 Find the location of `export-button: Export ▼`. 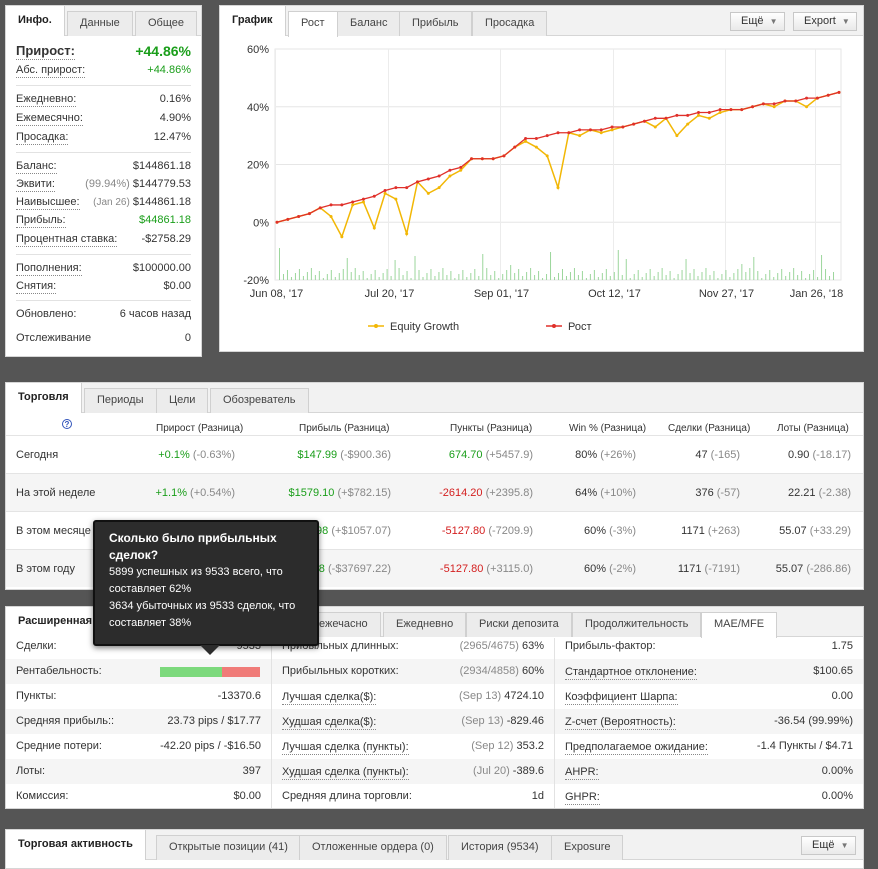

export-button: Export ▼ is located at coordinates (825, 21).